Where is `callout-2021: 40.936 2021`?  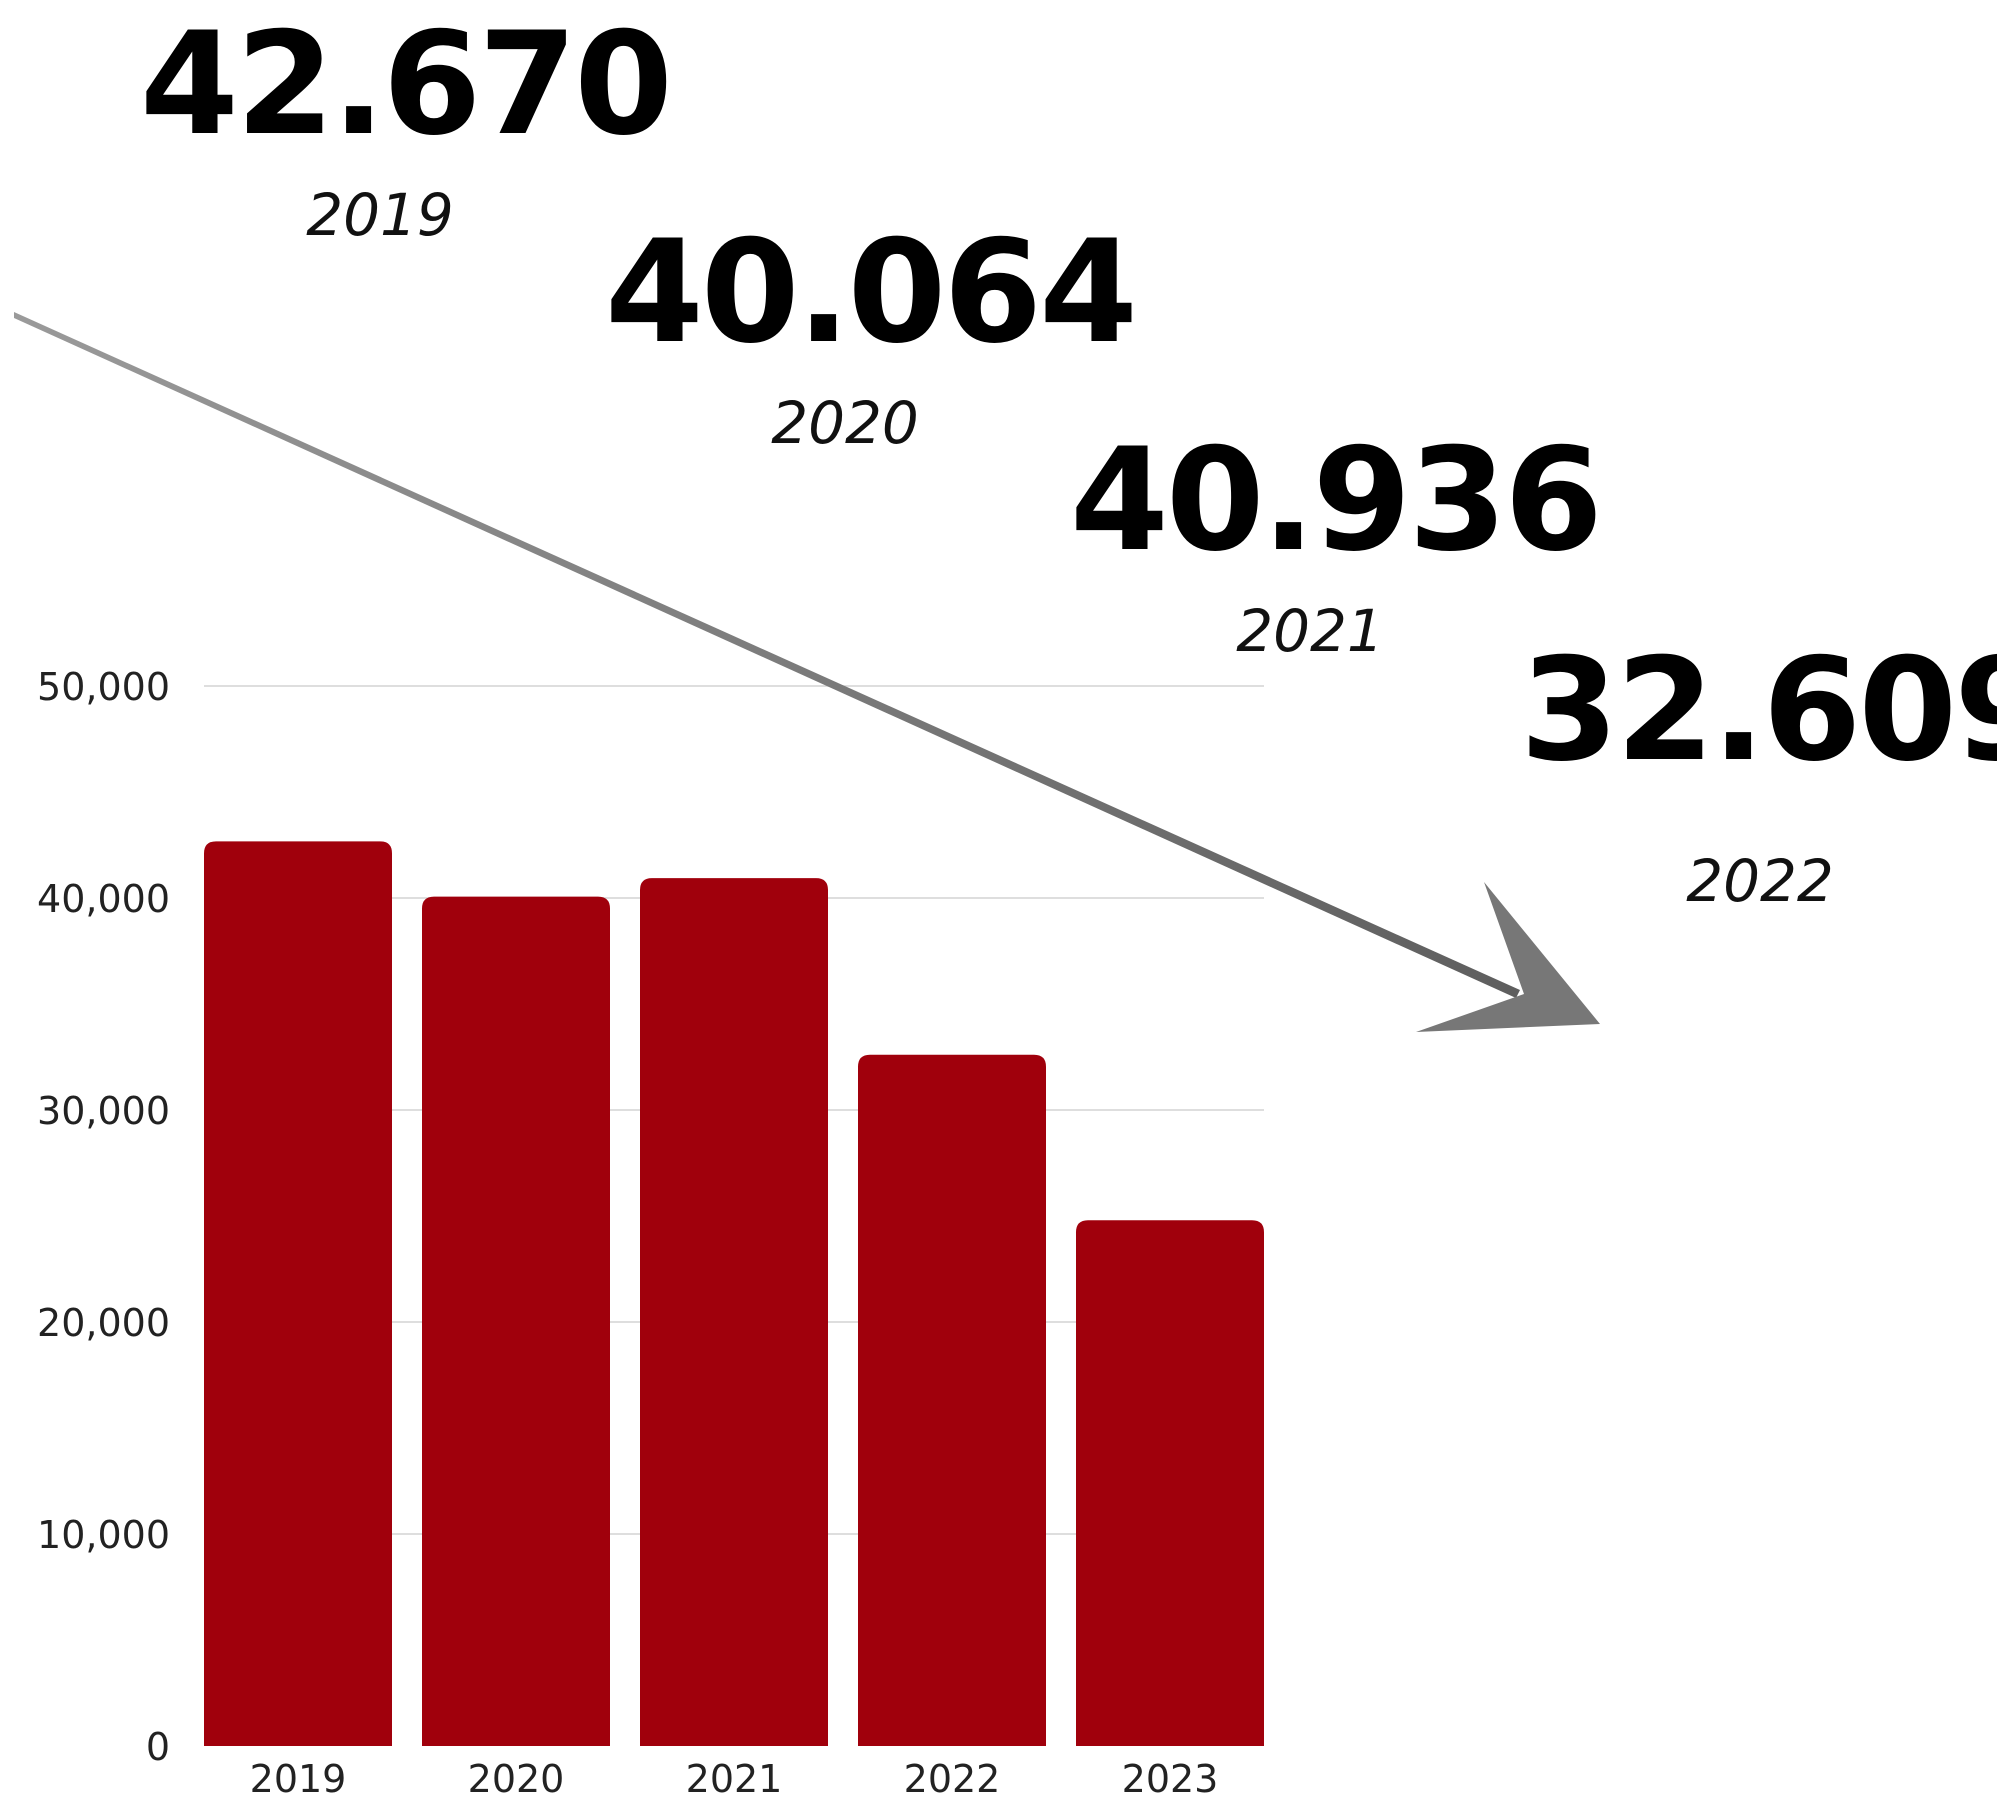 callout-2021: 40.936 2021 is located at coordinates (1336, 541).